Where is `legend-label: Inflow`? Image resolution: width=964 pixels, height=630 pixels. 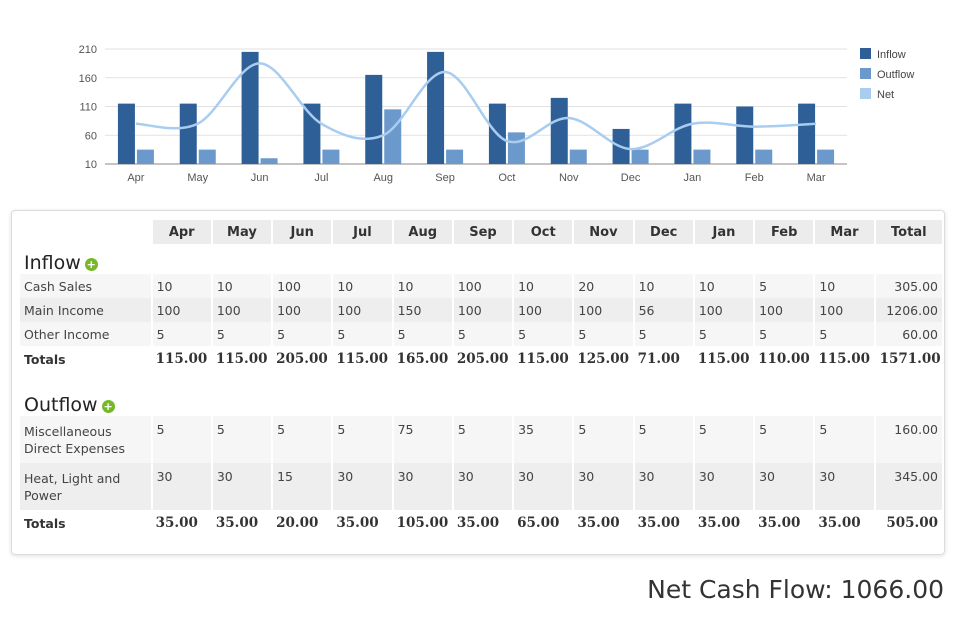 legend-label: Inflow is located at coordinates (891, 55).